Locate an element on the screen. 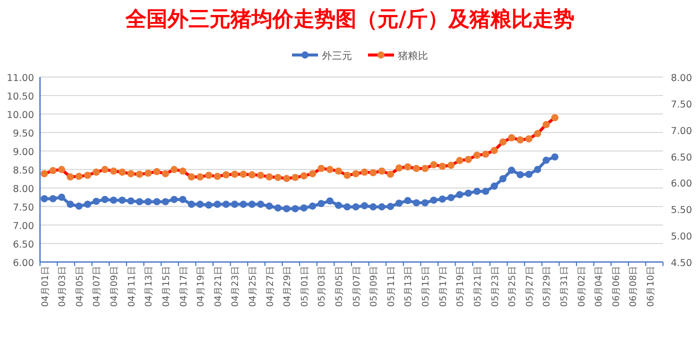 Image resolution: width=700 pixels, height=342 pixels. x-tick-label: 05月07日 is located at coordinates (357, 286).